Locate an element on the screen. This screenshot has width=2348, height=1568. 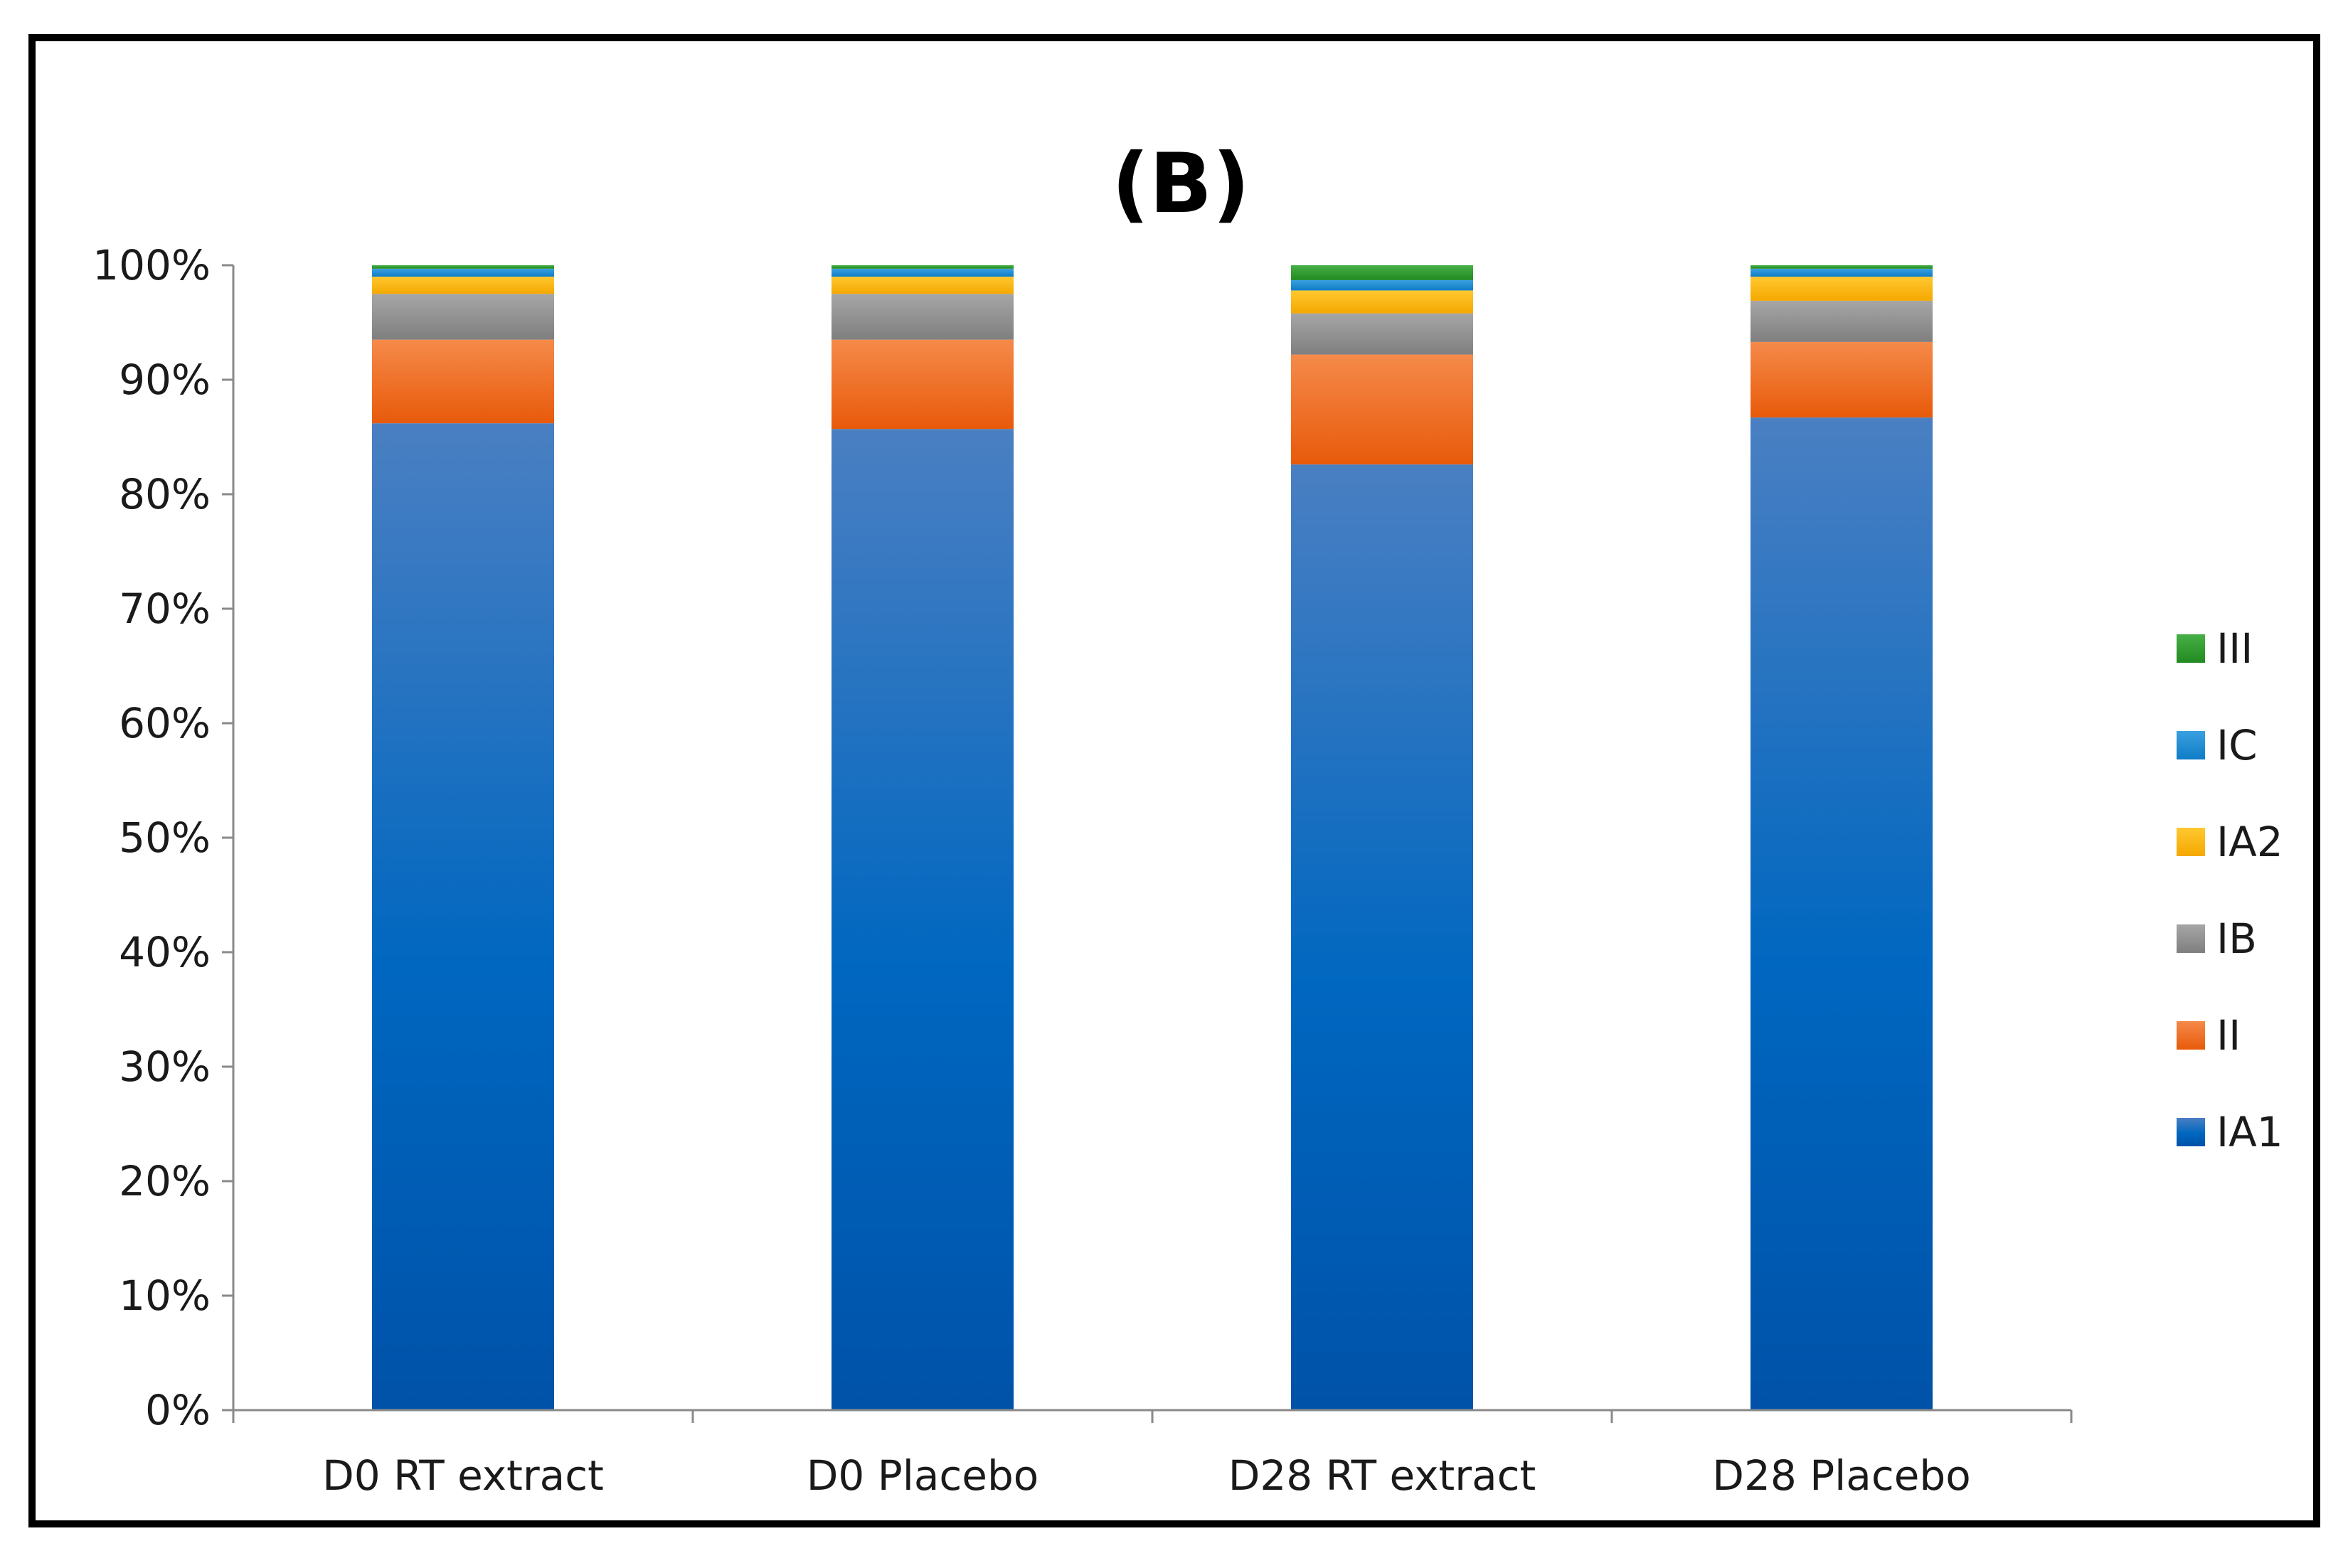
x-tick-label: D0 RT extract is located at coordinates (463, 1475).